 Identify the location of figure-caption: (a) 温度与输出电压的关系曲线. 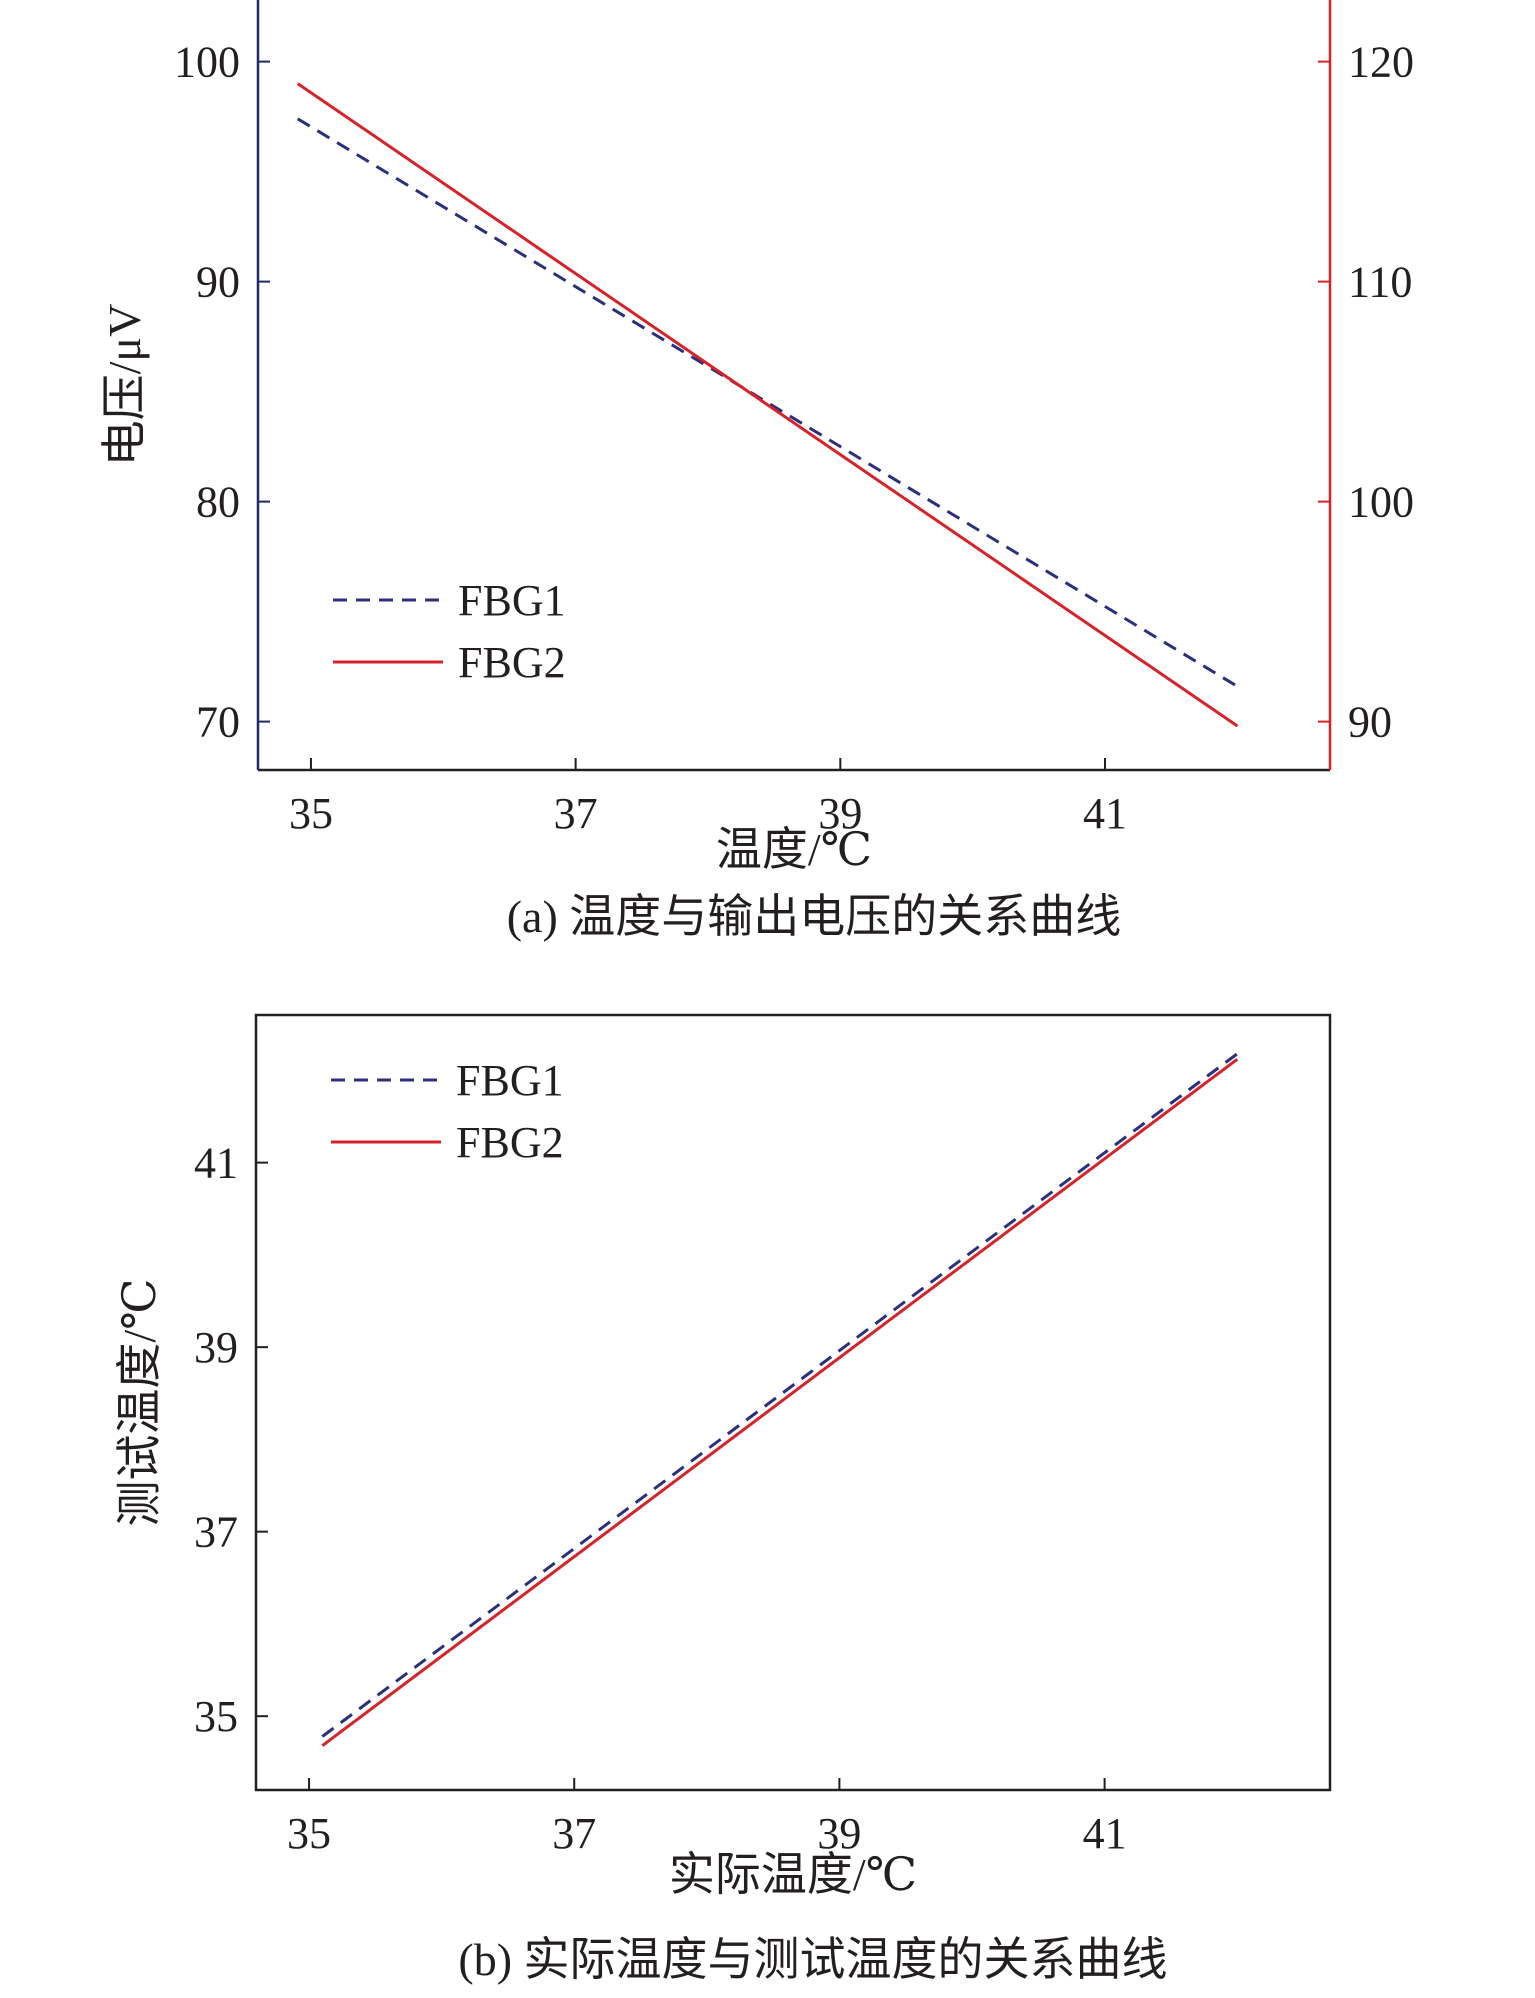
(814, 916).